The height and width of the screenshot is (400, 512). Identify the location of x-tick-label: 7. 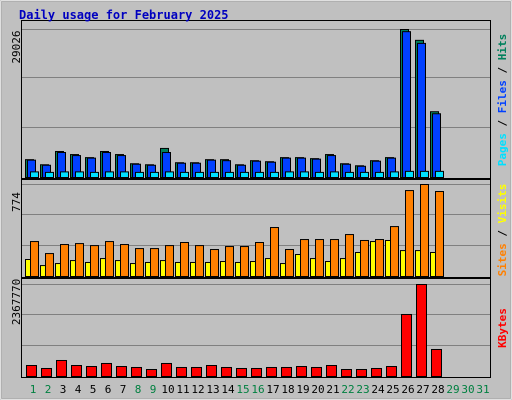
(123, 389).